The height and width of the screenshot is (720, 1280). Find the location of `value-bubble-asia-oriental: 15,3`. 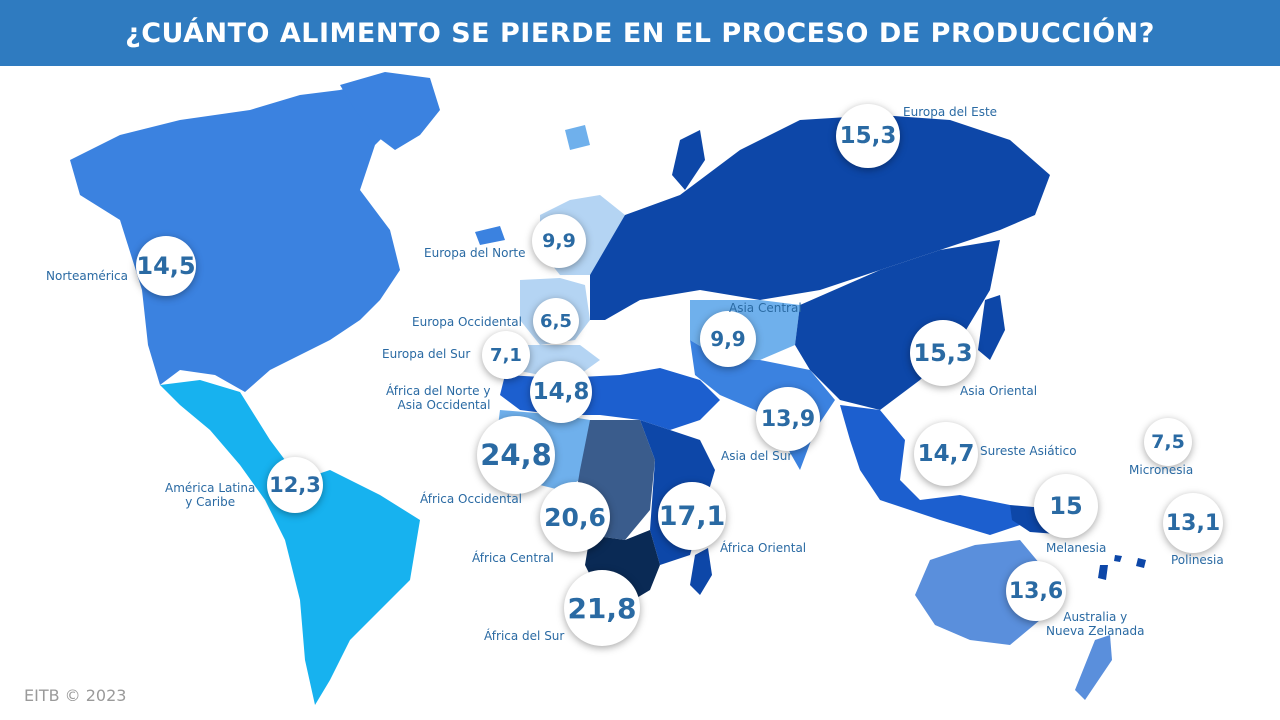

value-bubble-asia-oriental: 15,3 is located at coordinates (943, 353).